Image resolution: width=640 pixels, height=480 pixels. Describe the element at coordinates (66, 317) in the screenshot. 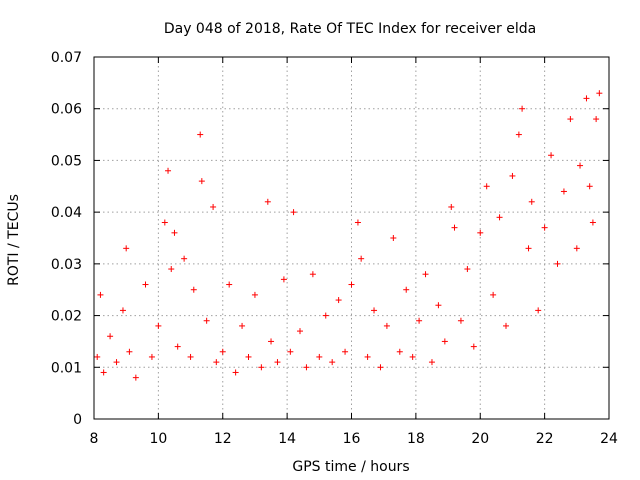

I see `y-tick-label: 0.02` at that location.